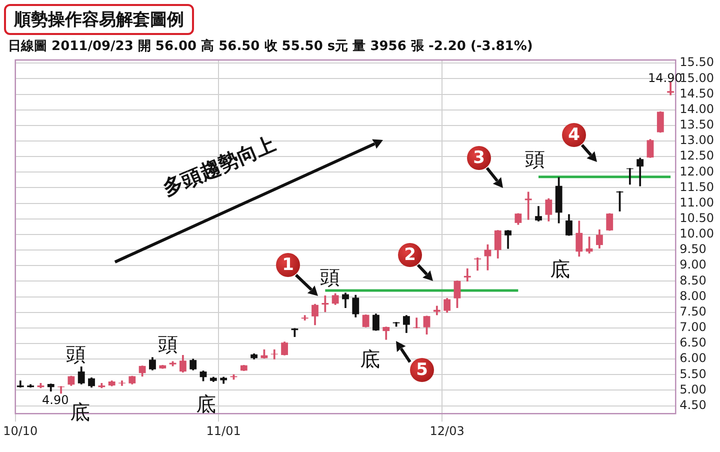 The width and height of the screenshot is (720, 452). Describe the element at coordinates (697, 125) in the screenshot. I see `y-tick-label: 13.50` at that location.